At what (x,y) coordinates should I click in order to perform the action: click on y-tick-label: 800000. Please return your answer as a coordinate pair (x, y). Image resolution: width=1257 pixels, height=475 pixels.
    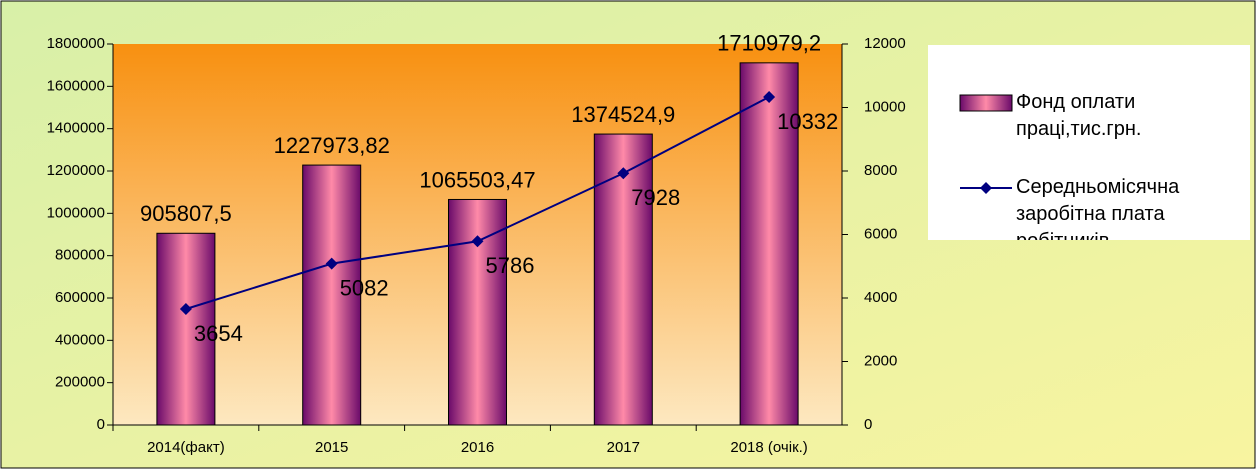
    Looking at the image, I should click on (80, 255).